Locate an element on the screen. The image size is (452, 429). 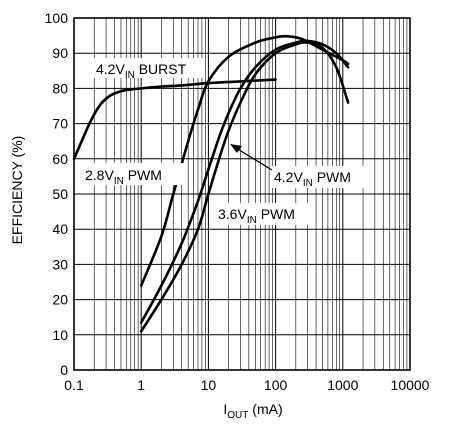
y-tick-label: 10 is located at coordinates (60, 335).